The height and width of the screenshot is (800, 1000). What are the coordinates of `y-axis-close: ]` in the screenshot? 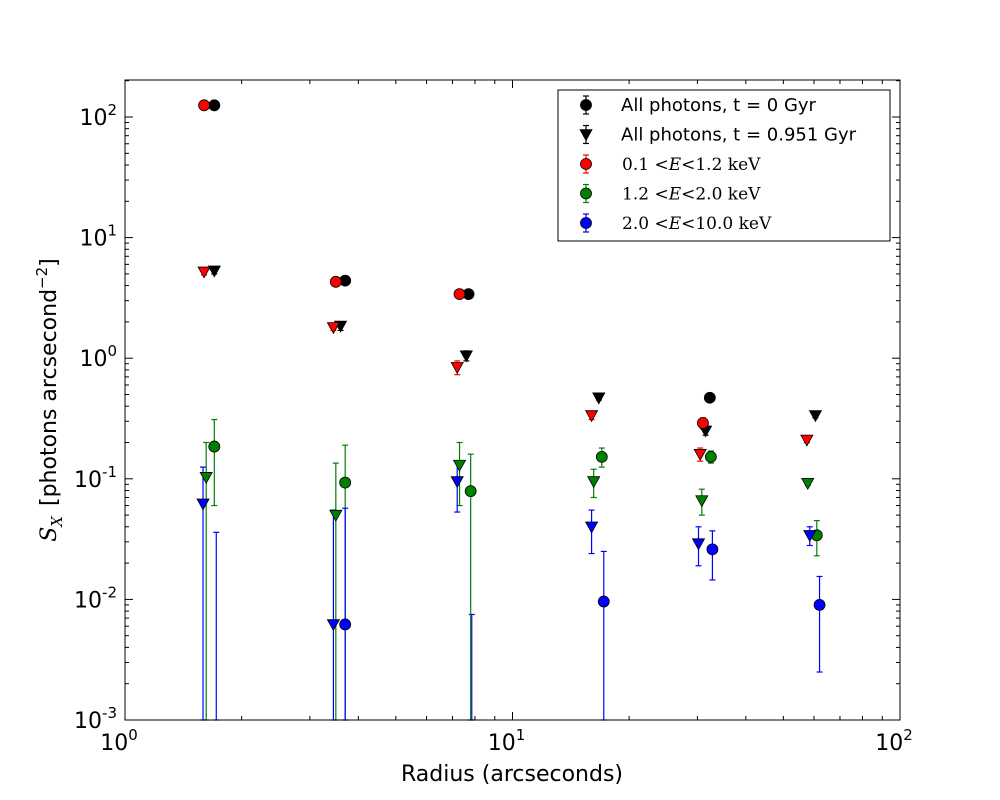 It's located at (49, 262).